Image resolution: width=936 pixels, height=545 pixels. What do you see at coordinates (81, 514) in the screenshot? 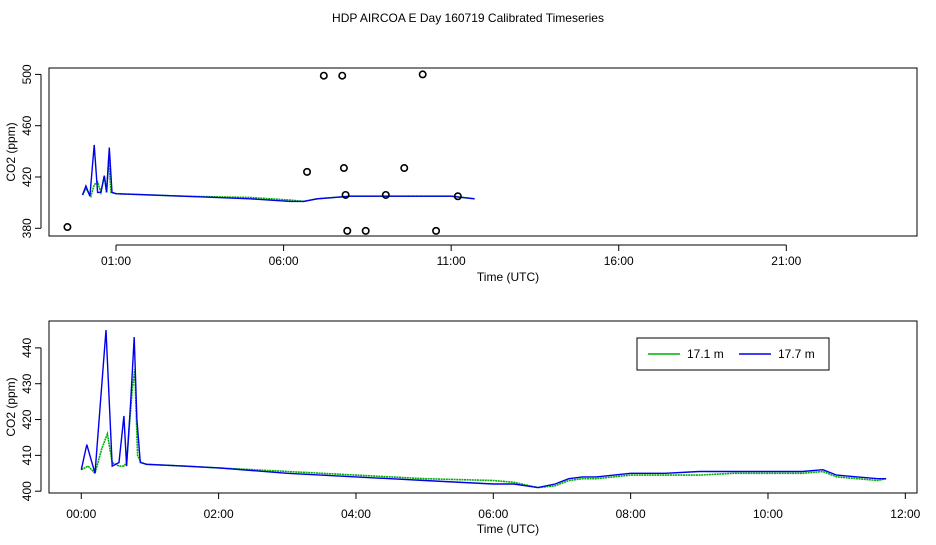
I see `chart-bottom-x-tick-label: 00:00` at bounding box center [81, 514].